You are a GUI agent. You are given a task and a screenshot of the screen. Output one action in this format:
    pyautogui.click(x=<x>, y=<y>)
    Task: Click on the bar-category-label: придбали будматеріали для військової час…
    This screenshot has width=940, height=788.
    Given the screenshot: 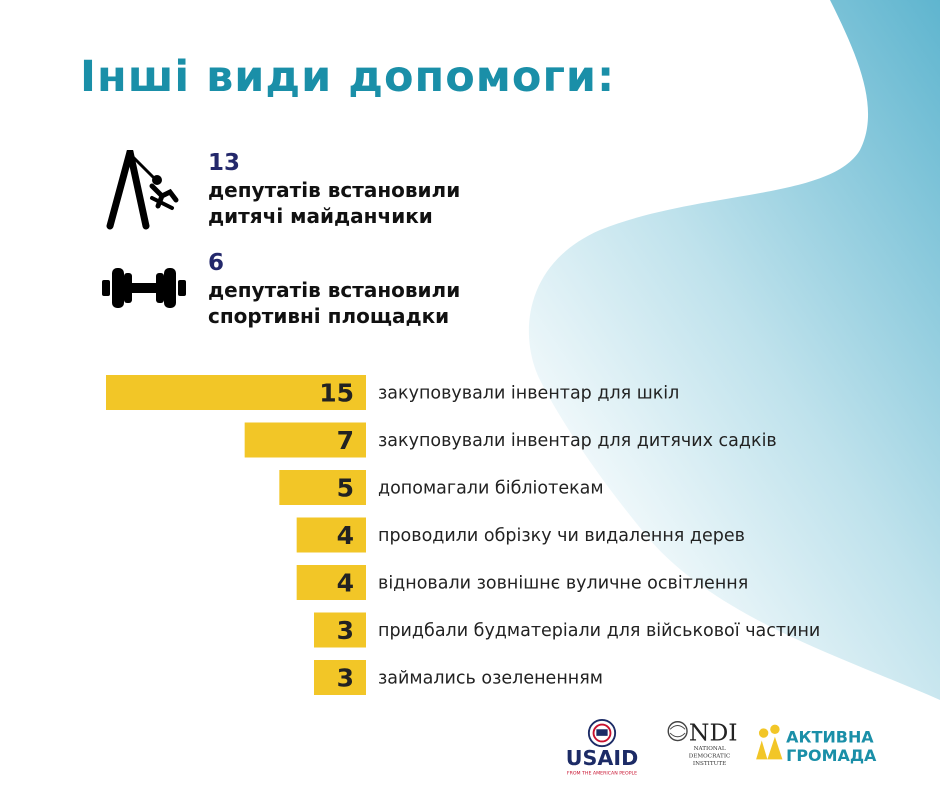 What is the action you would take?
    pyautogui.click(x=599, y=631)
    